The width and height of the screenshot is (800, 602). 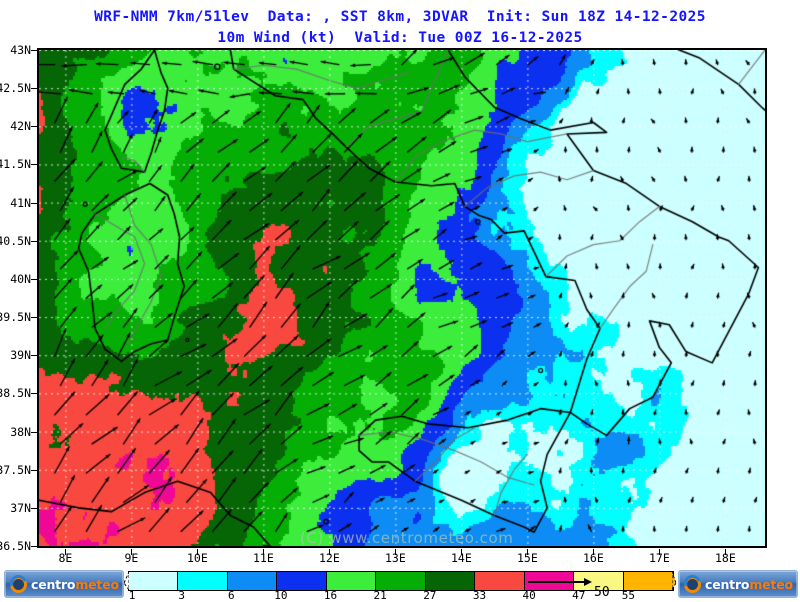 I want to click on lat-tick-label: 39.5N, so click(x=15, y=317).